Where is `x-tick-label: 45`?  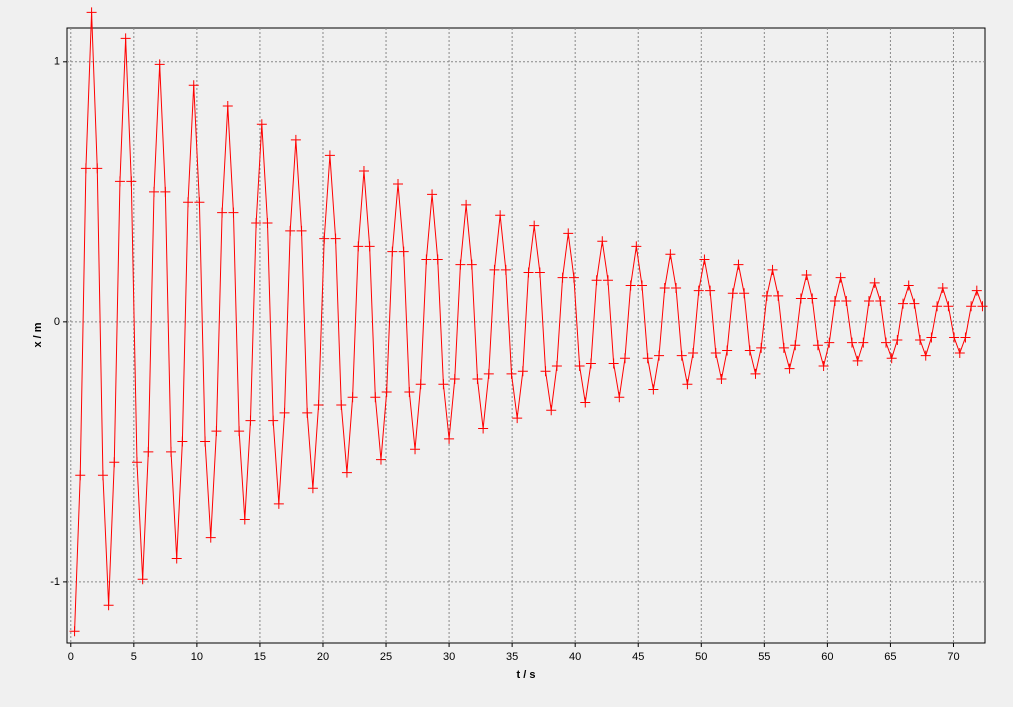
x-tick-label: 45 is located at coordinates (638, 657).